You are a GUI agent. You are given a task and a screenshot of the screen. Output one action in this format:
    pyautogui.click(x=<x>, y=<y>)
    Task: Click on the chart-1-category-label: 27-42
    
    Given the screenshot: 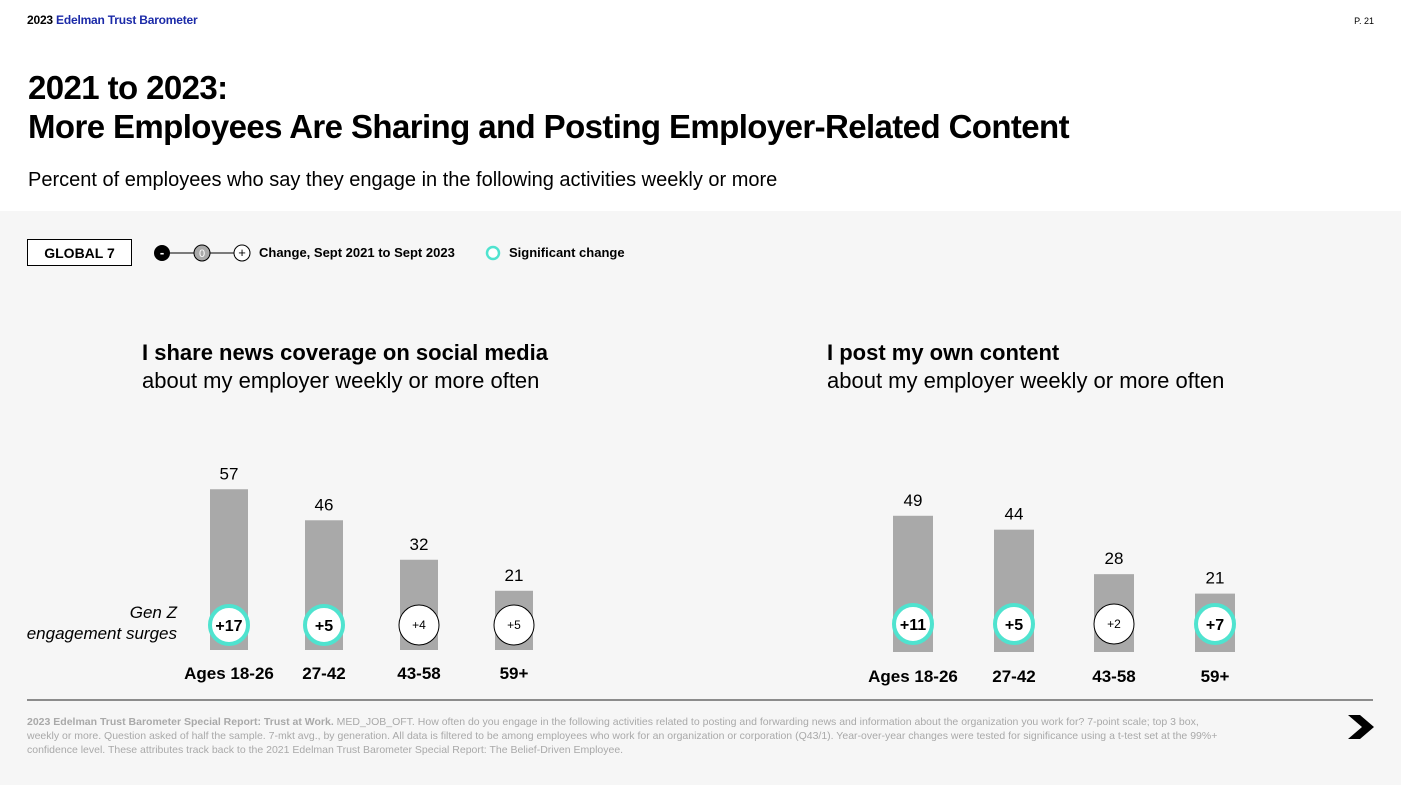 What is the action you would take?
    pyautogui.click(x=323, y=673)
    